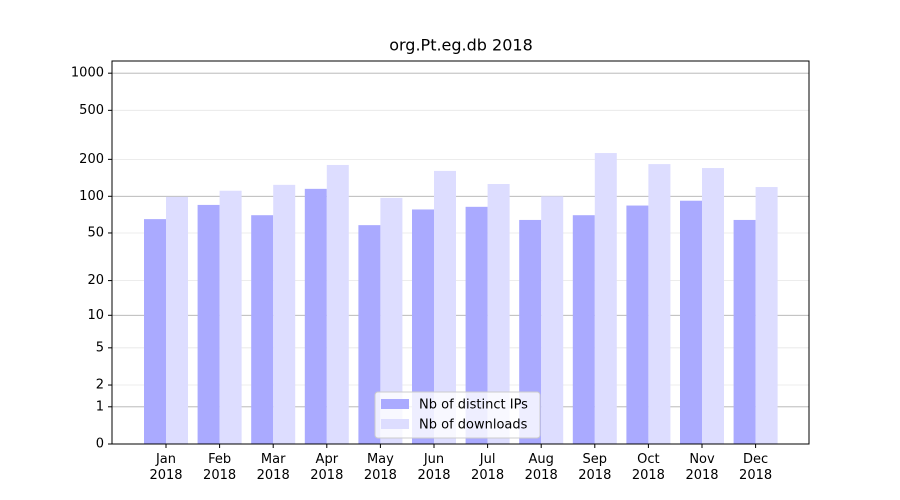 The height and width of the screenshot is (500, 900). What do you see at coordinates (95, 280) in the screenshot?
I see `y-tick-label: 20` at bounding box center [95, 280].